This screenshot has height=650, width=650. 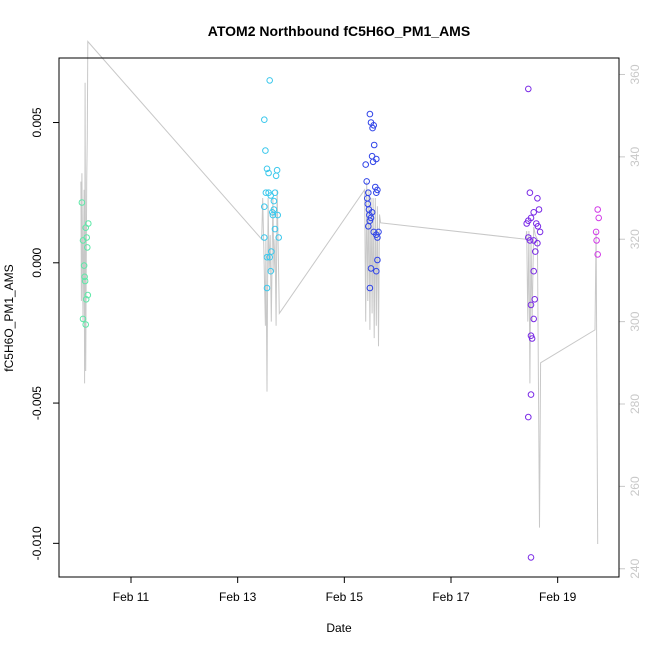 What do you see at coordinates (635, 74) in the screenshot?
I see `y2-tick-label: 360` at bounding box center [635, 74].